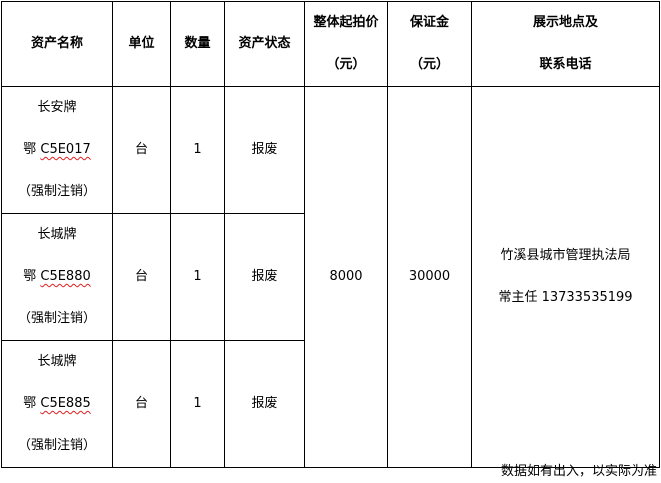 The image size is (661, 483). What do you see at coordinates (57, 44) in the screenshot?
I see `header-name: 资产名称` at bounding box center [57, 44].